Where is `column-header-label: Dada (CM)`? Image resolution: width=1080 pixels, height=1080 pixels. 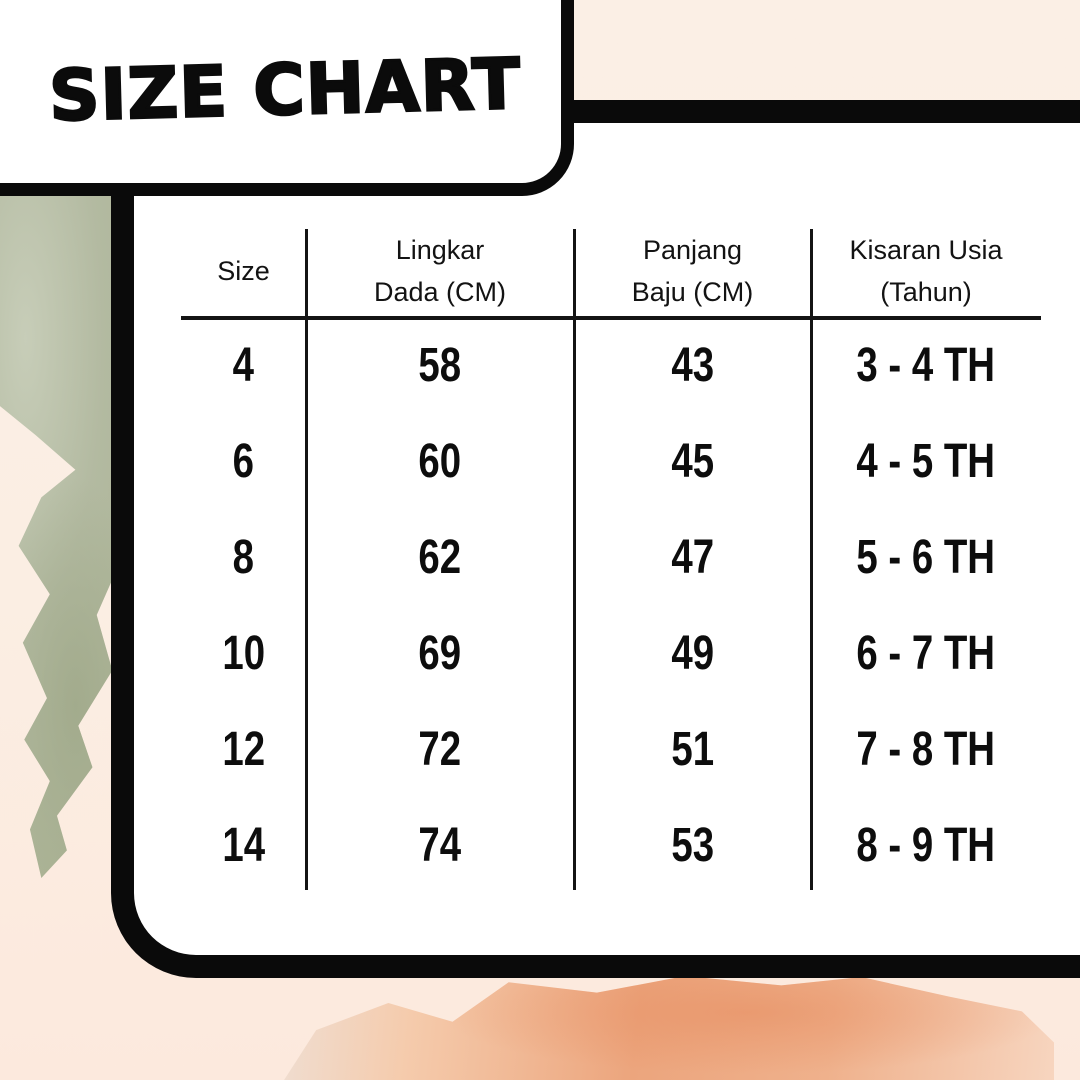
column-header-label: Dada (CM) is located at coordinates (440, 292).